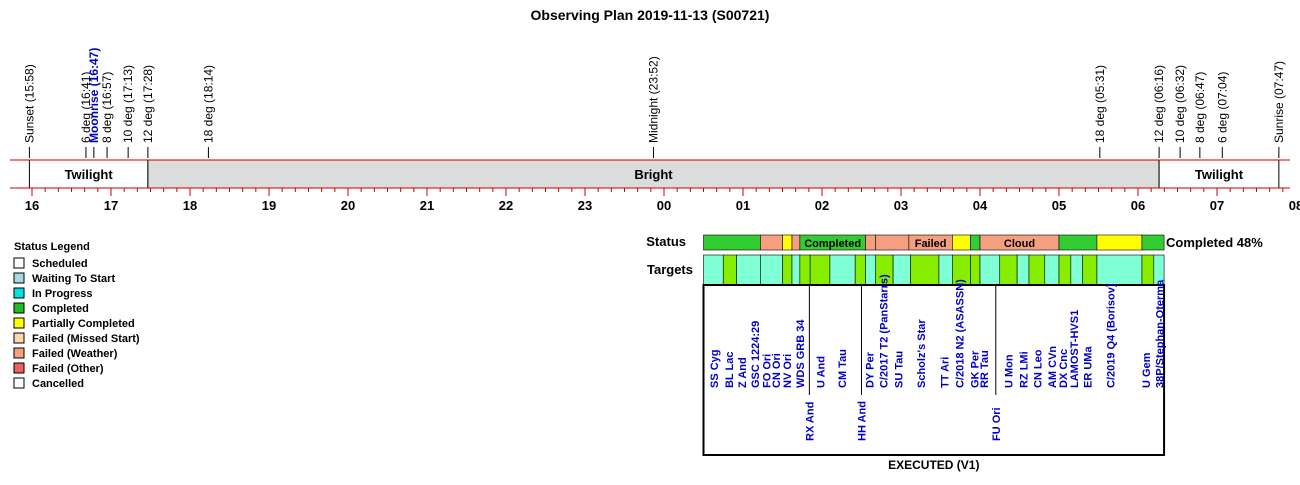  Describe the element at coordinates (1111, 335) in the screenshot. I see `target-name: C/2019 Q4 (Borisov)` at that location.